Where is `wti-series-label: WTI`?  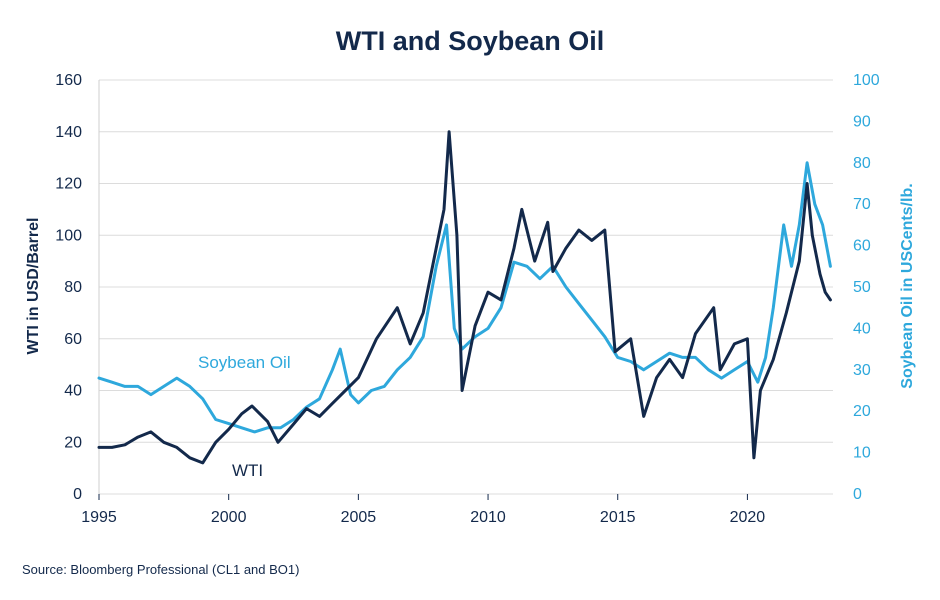 wti-series-label: WTI is located at coordinates (247, 470).